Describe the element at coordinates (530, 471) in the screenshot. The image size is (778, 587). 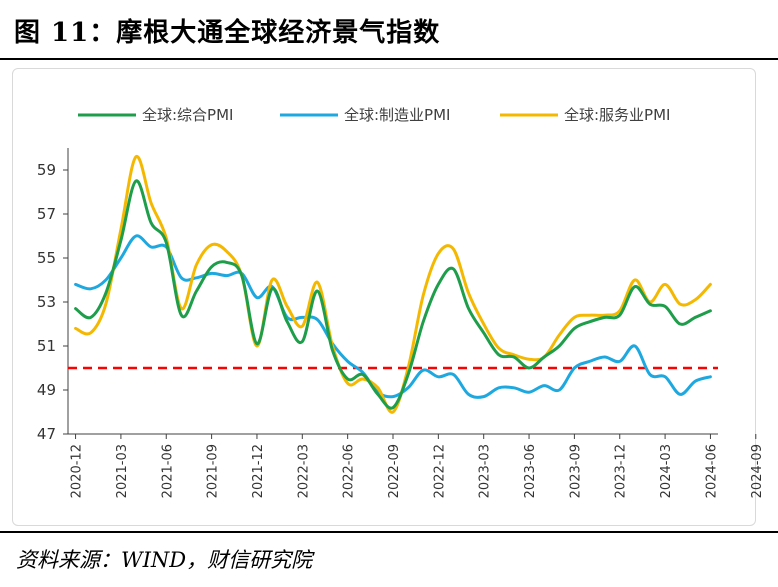
I see `x-tick-label: 2023-06` at that location.